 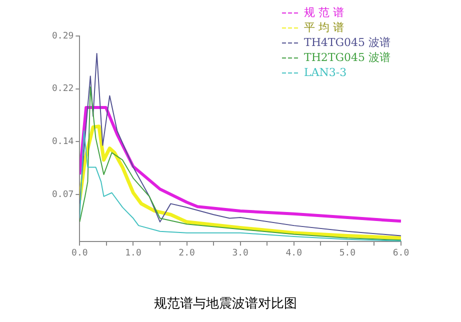 I want to click on legend-label: 规 范 谱, so click(x=324, y=12).